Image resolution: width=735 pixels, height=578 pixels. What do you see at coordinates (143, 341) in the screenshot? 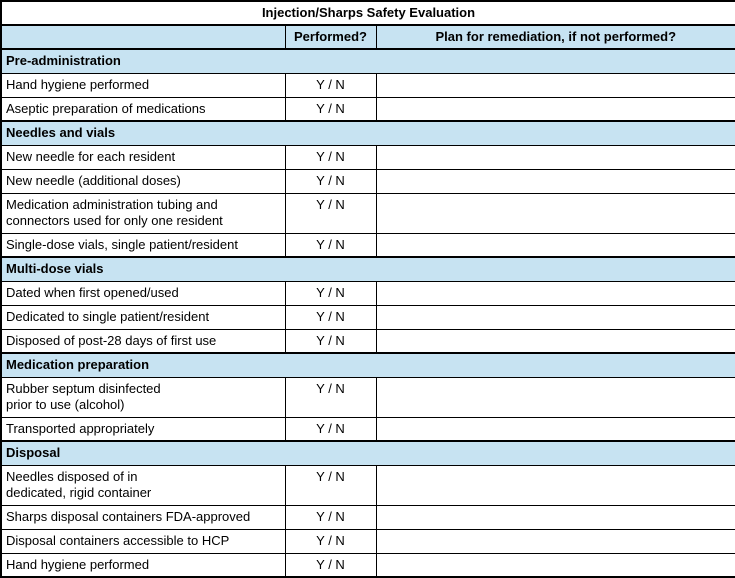
I see `item-label: Disposed of post-28 days of first use` at bounding box center [143, 341].